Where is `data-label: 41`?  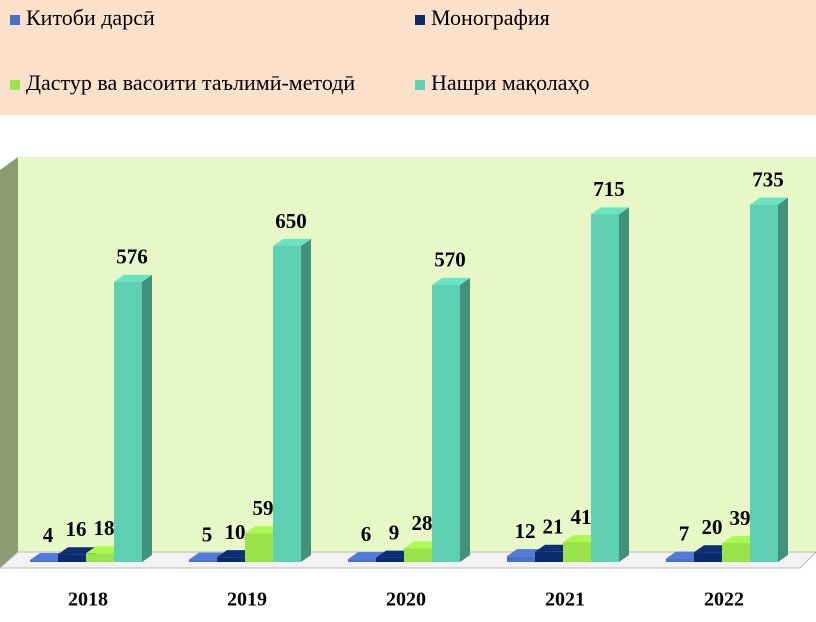 data-label: 41 is located at coordinates (581, 517).